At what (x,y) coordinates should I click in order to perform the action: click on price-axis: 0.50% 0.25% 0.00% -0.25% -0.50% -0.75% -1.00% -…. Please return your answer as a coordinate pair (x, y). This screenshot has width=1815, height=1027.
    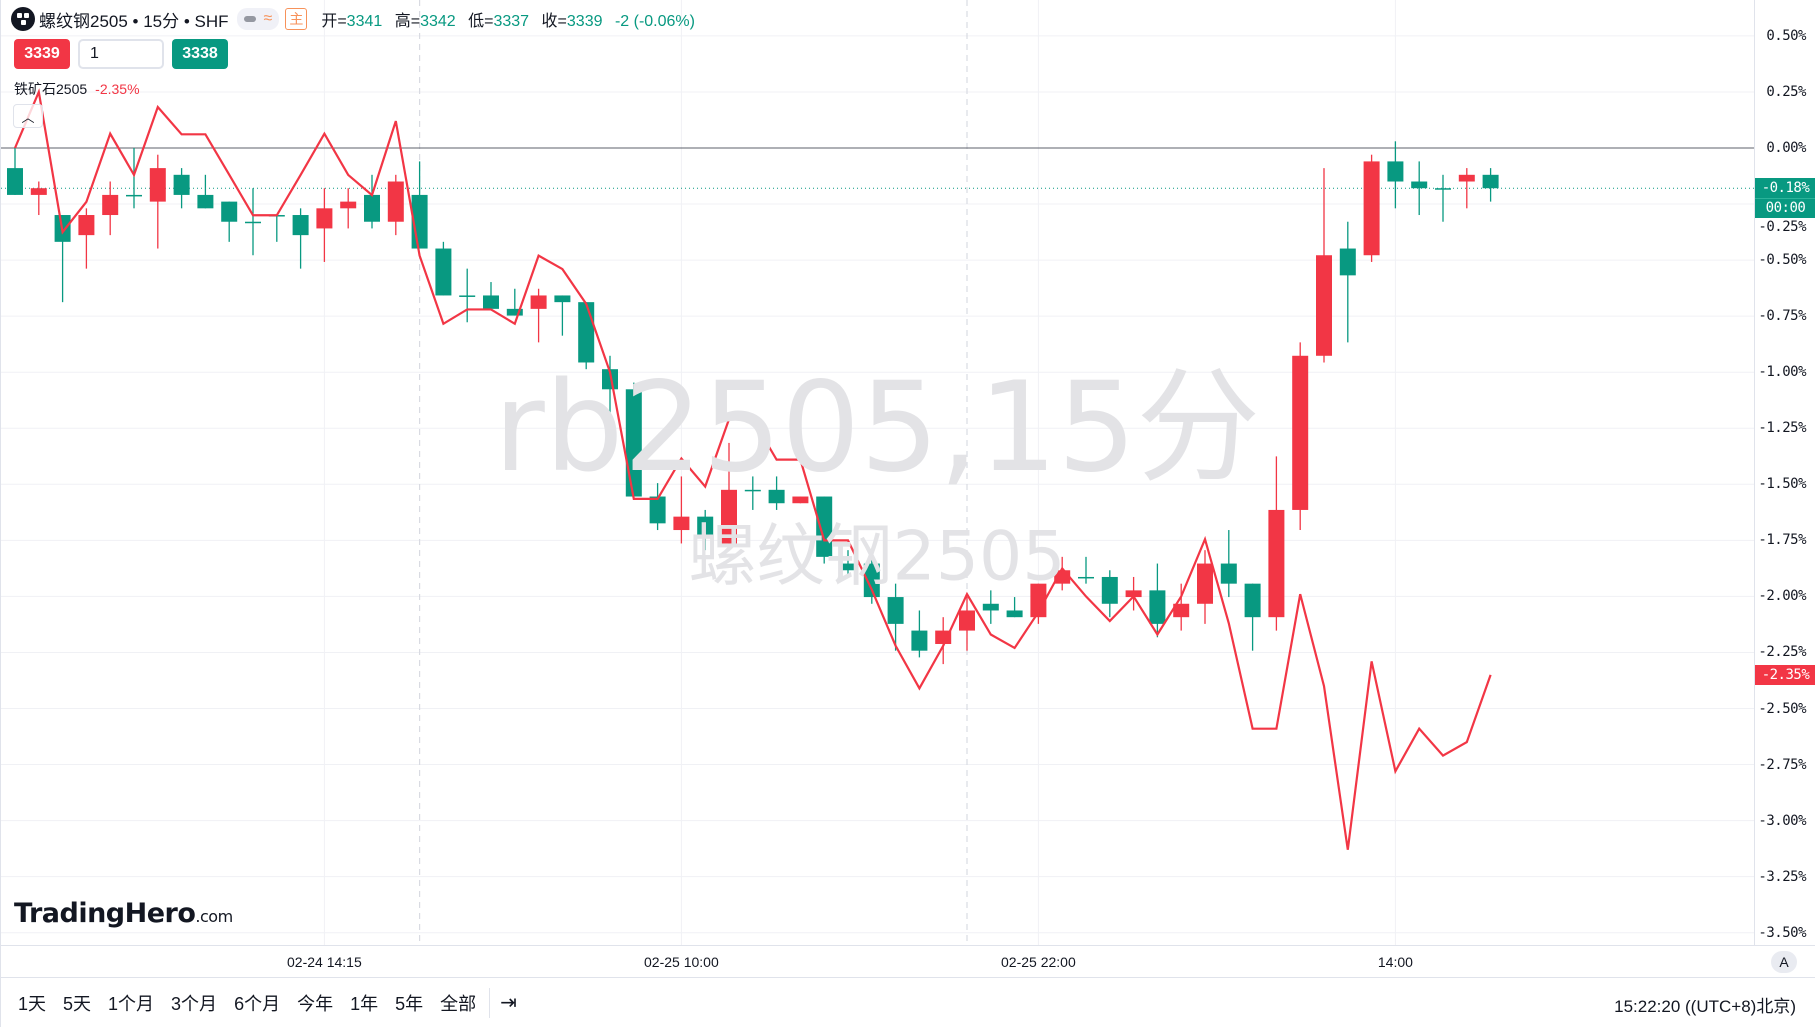
    Looking at the image, I should click on (1784, 472).